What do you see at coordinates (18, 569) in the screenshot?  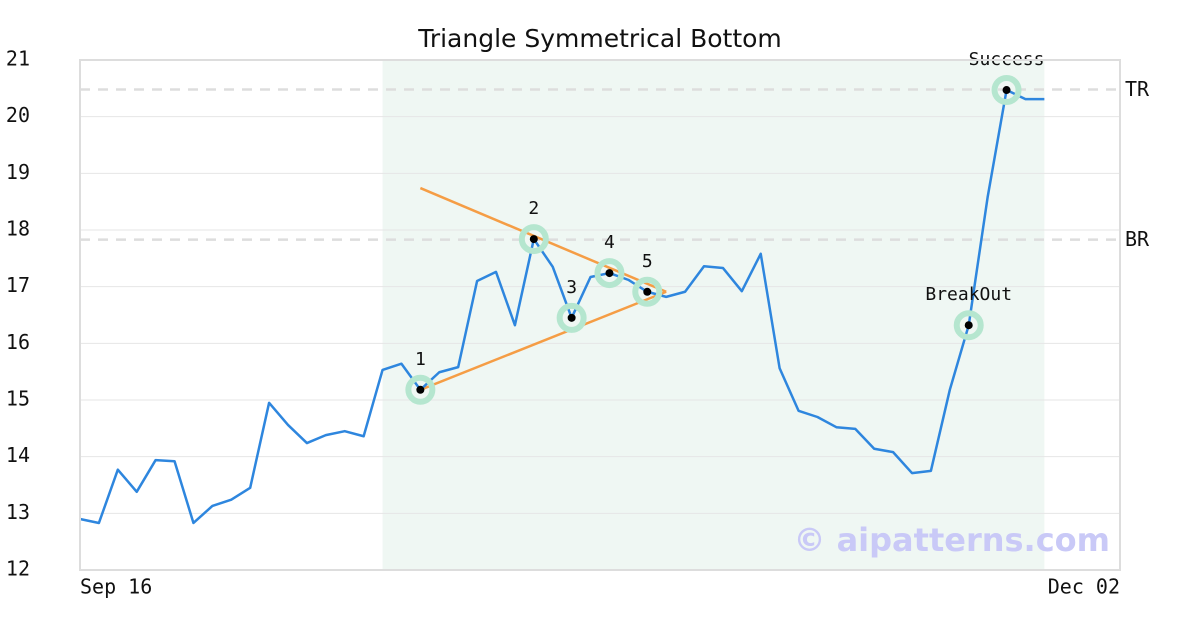 I see `y-tick-label: 12` at bounding box center [18, 569].